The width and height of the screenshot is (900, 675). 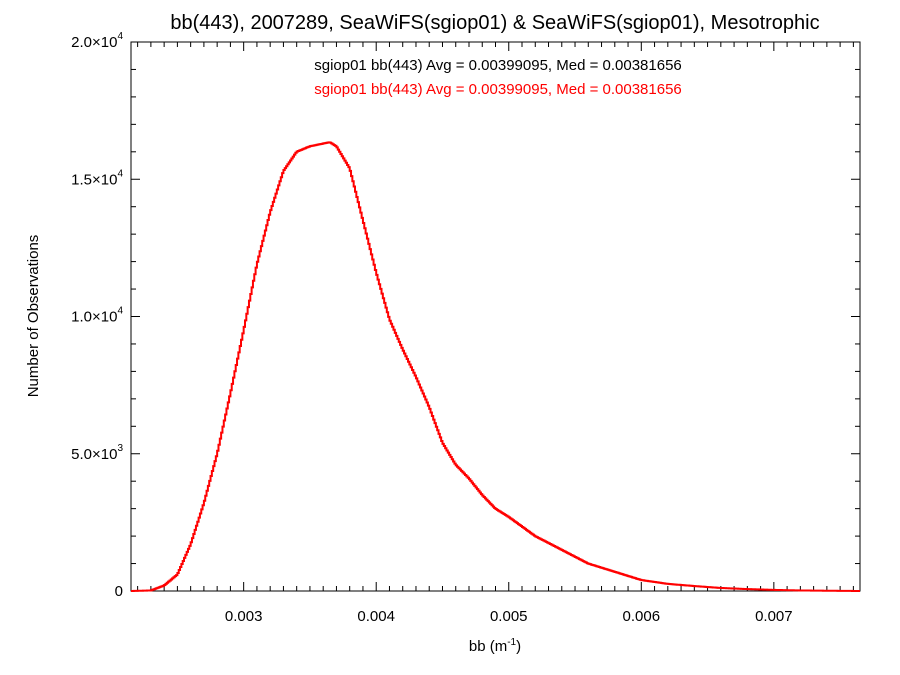 I want to click on x-axis-label-close: ), so click(x=518, y=646).